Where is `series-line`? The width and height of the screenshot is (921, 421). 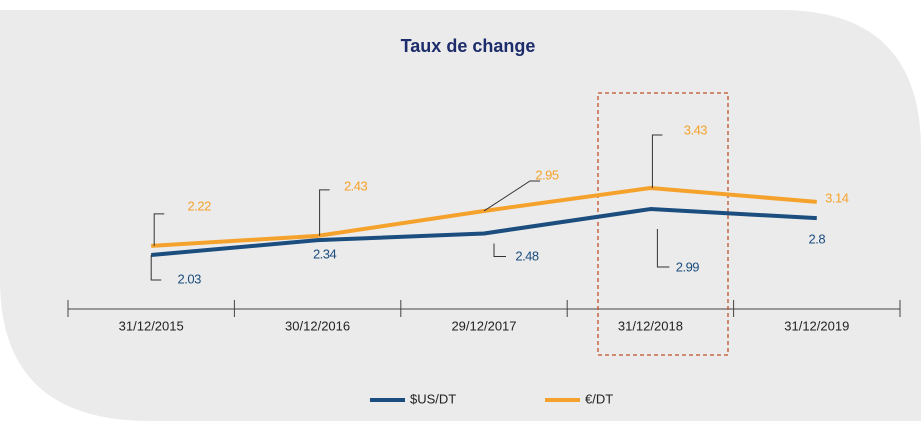
series-line is located at coordinates (484, 232).